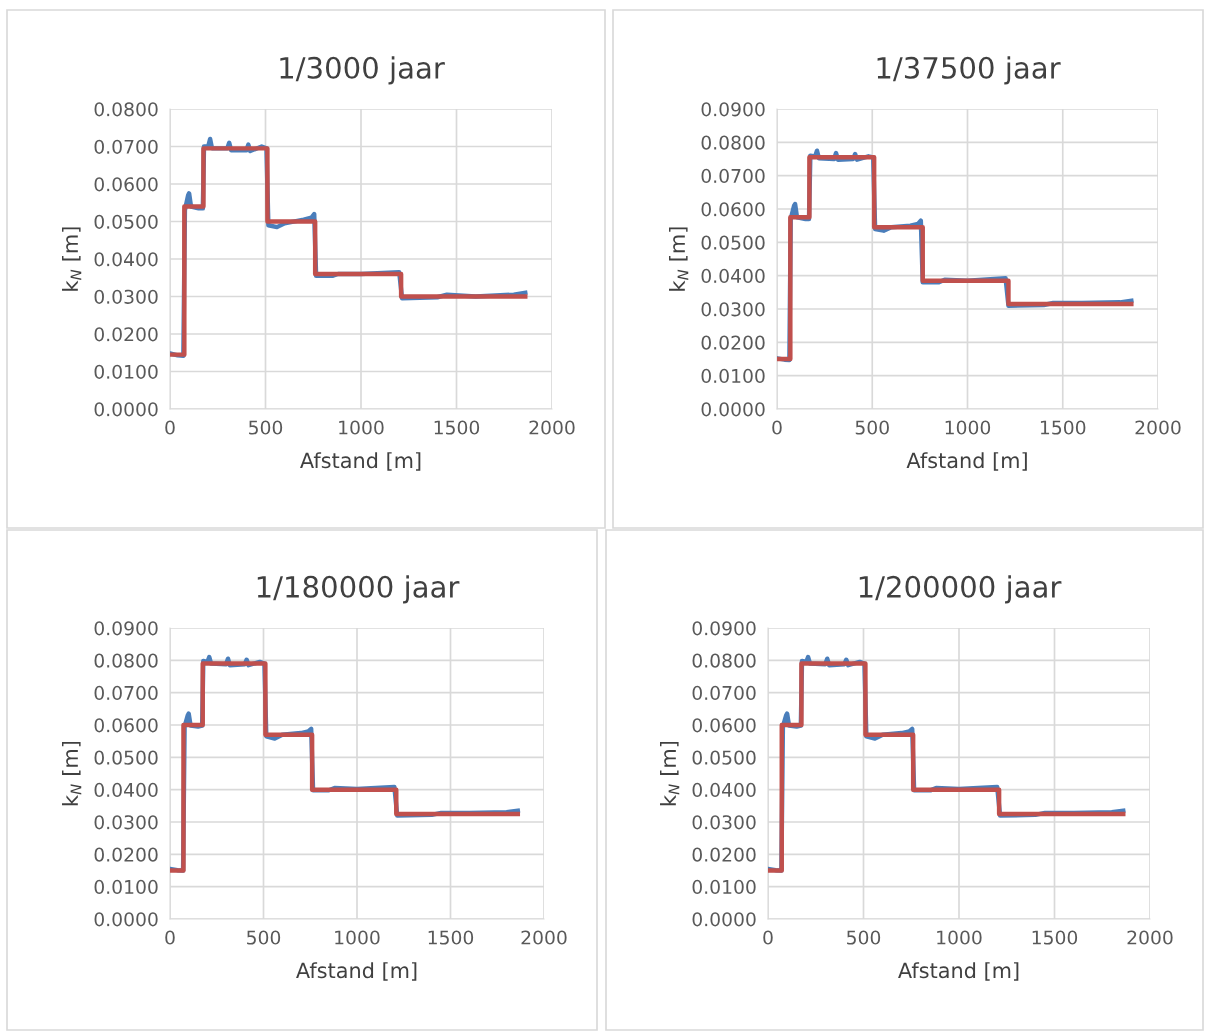 This screenshot has height=1032, width=1206. Describe the element at coordinates (358, 589) in the screenshot. I see `chart-title: 1/180000 jaar` at that location.